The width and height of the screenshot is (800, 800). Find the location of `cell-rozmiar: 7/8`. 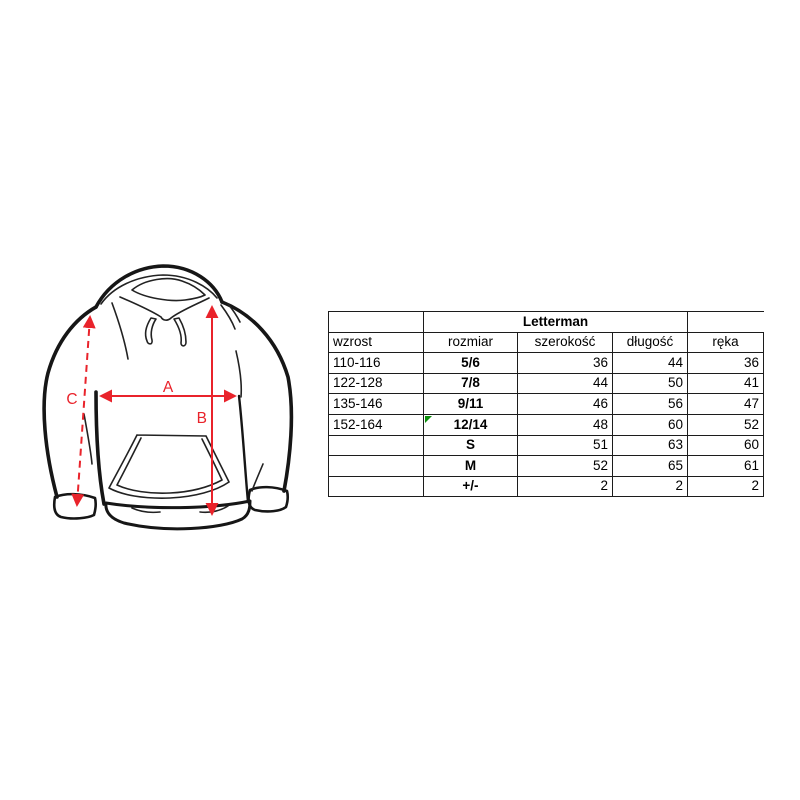

cell-rozmiar: 7/8 is located at coordinates (470, 383).